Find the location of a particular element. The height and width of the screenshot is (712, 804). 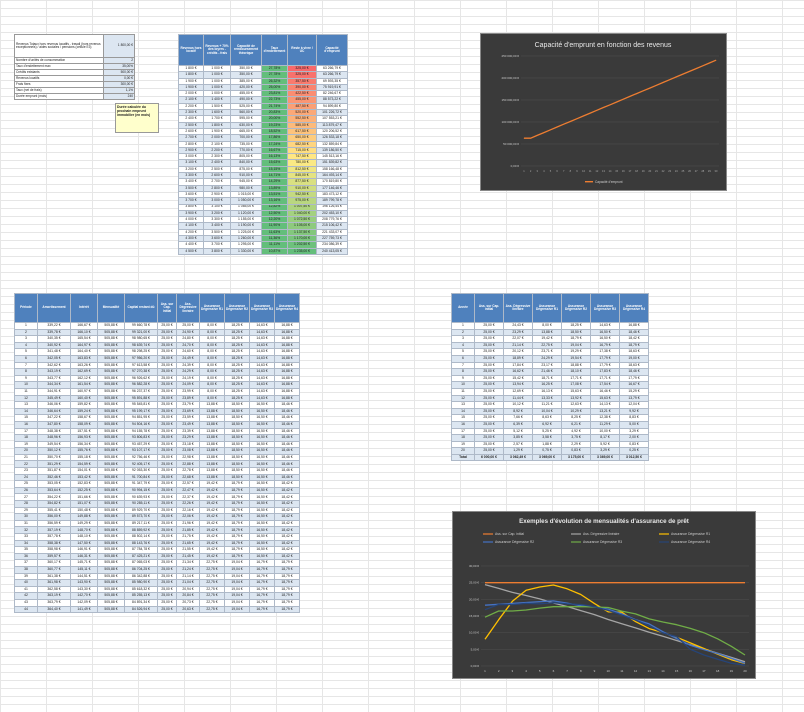

y-tick-label: 5,00 € is located at coordinates (475, 649).